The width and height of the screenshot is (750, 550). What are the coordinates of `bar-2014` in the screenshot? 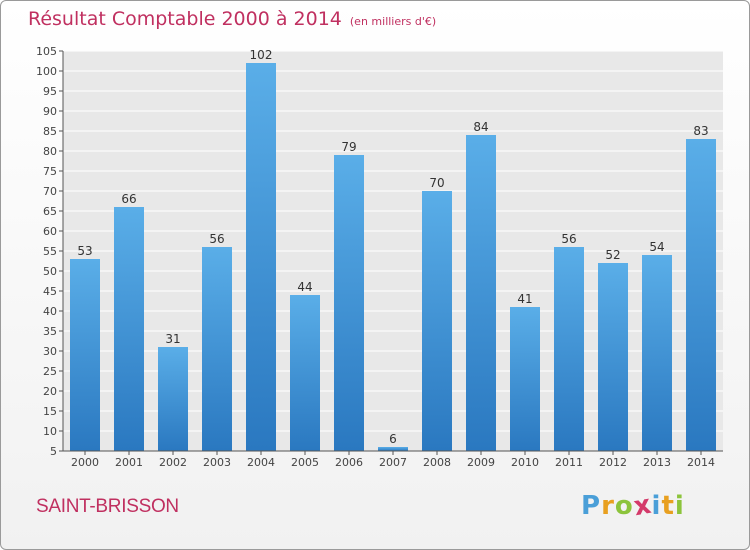 It's located at (701, 295).